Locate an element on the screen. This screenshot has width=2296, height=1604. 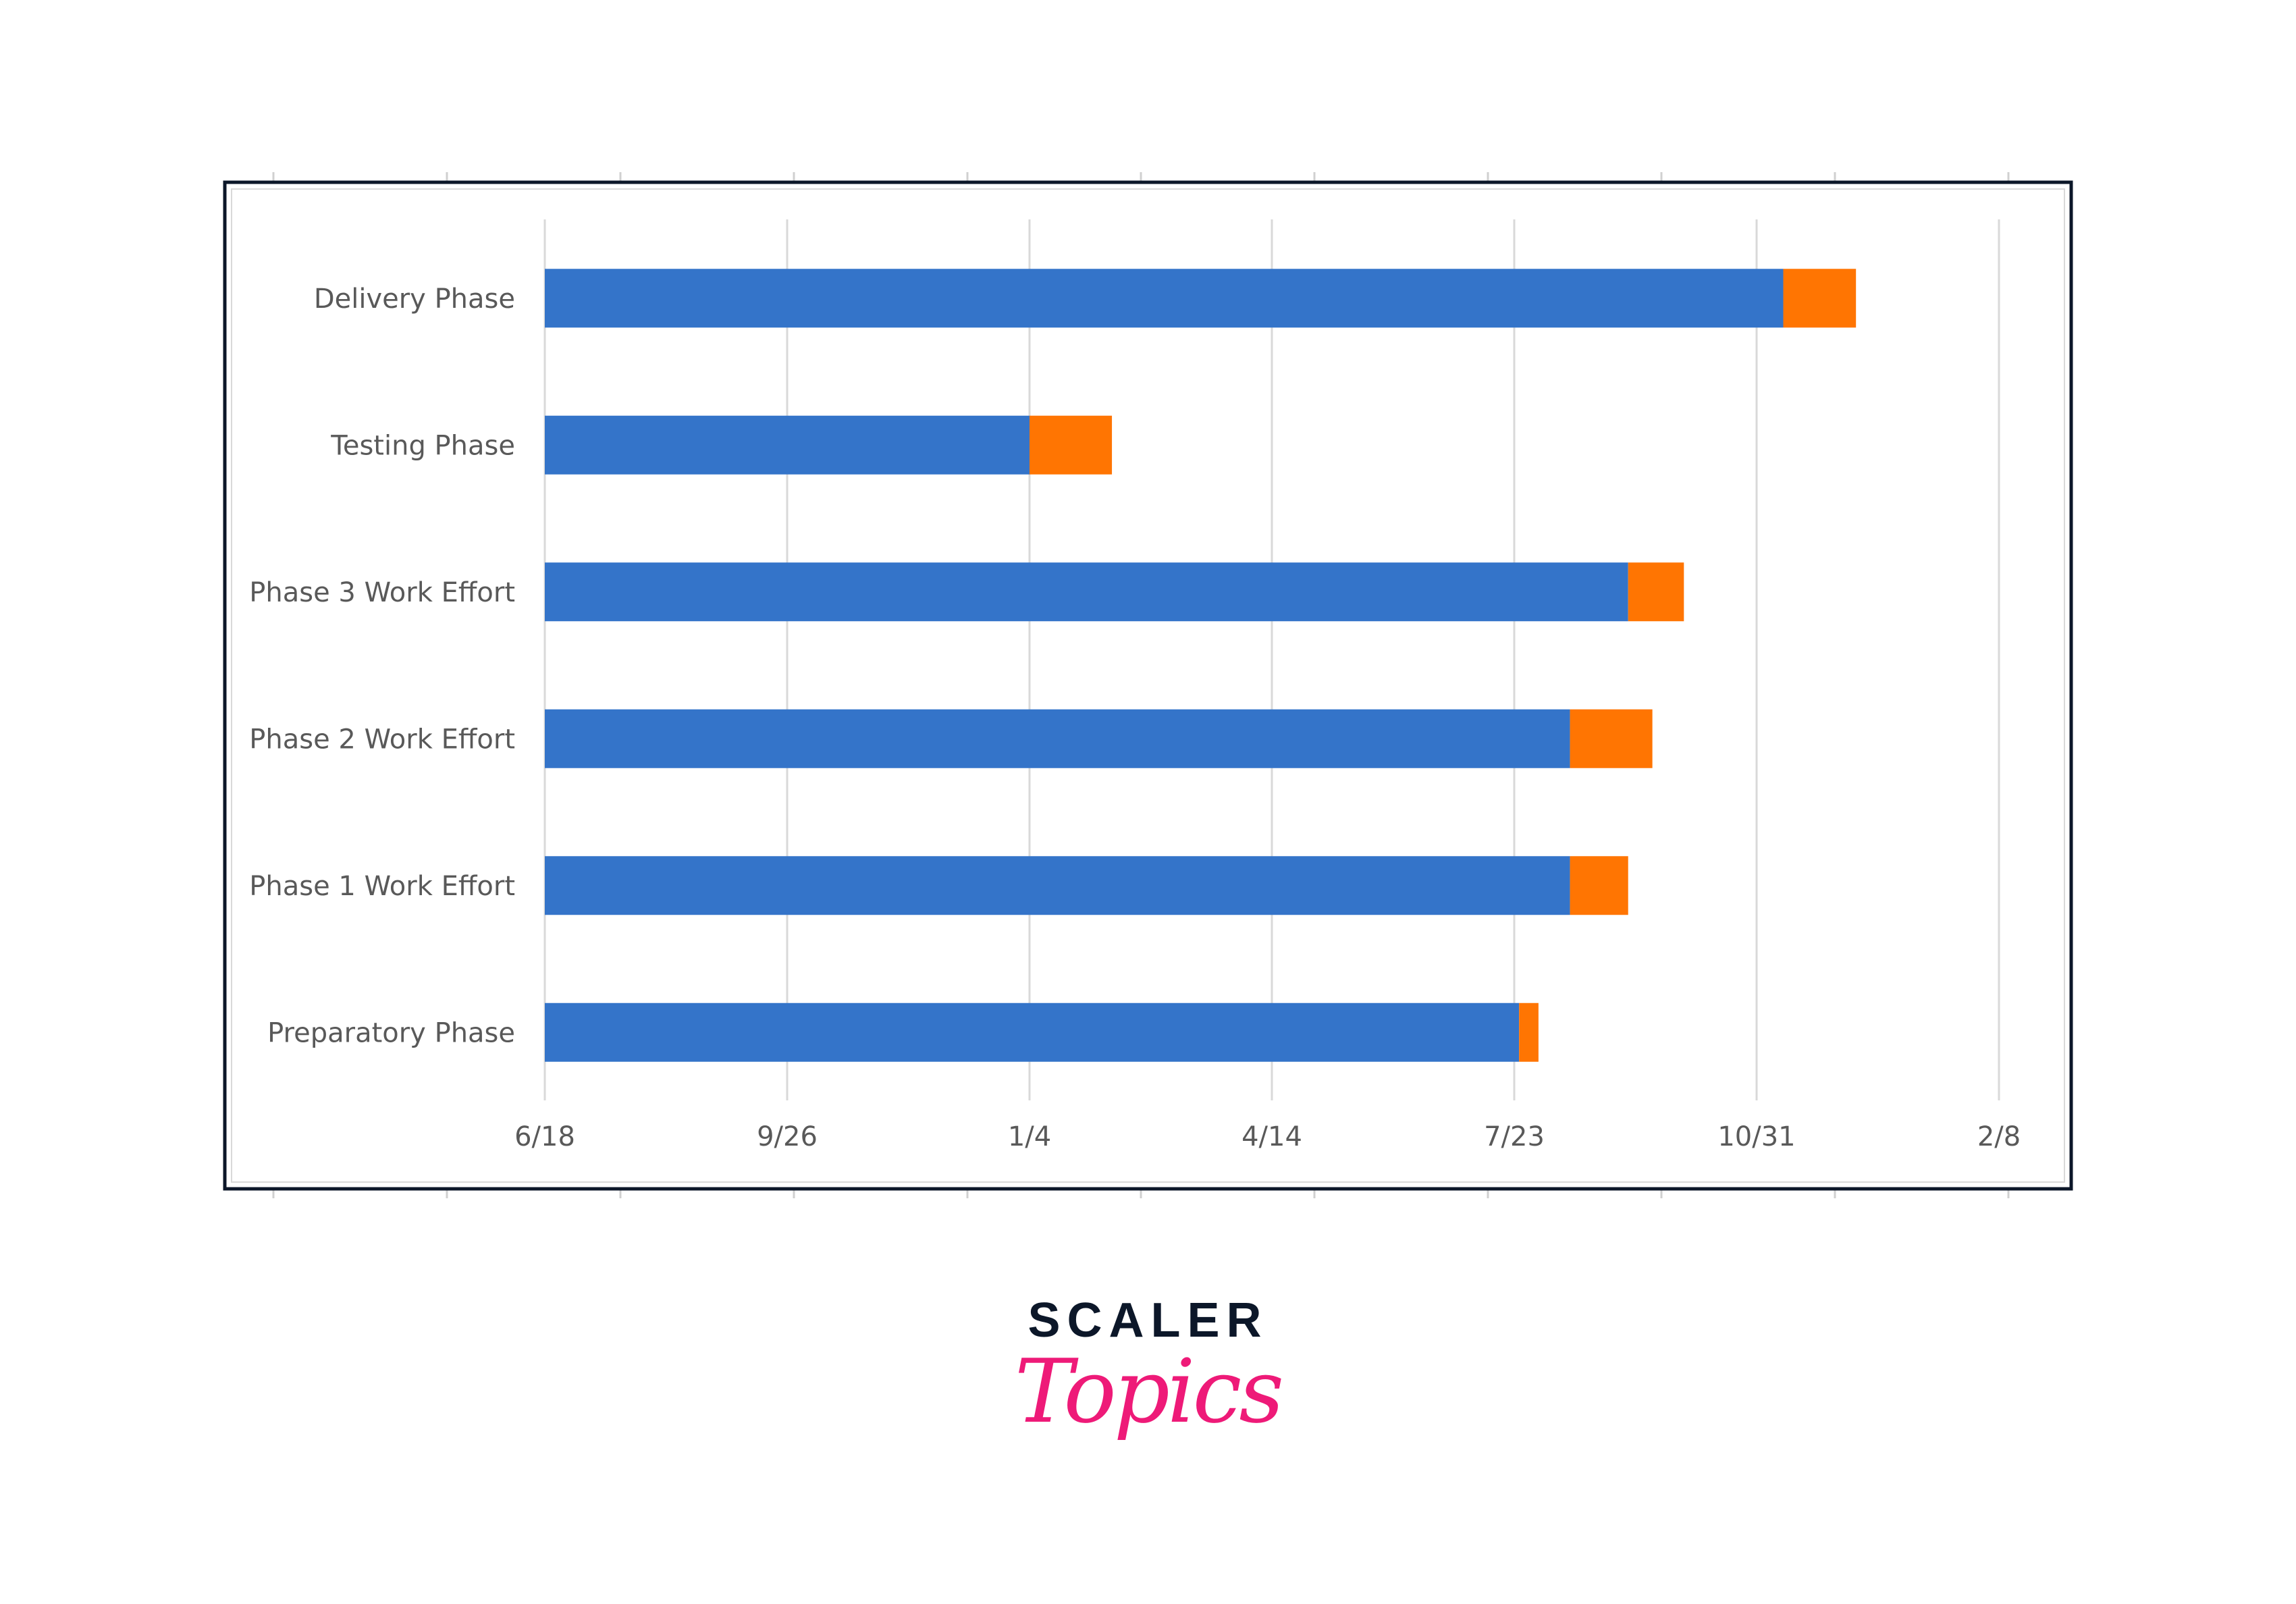
x-tick-label: 10/31 is located at coordinates (1756, 1136).